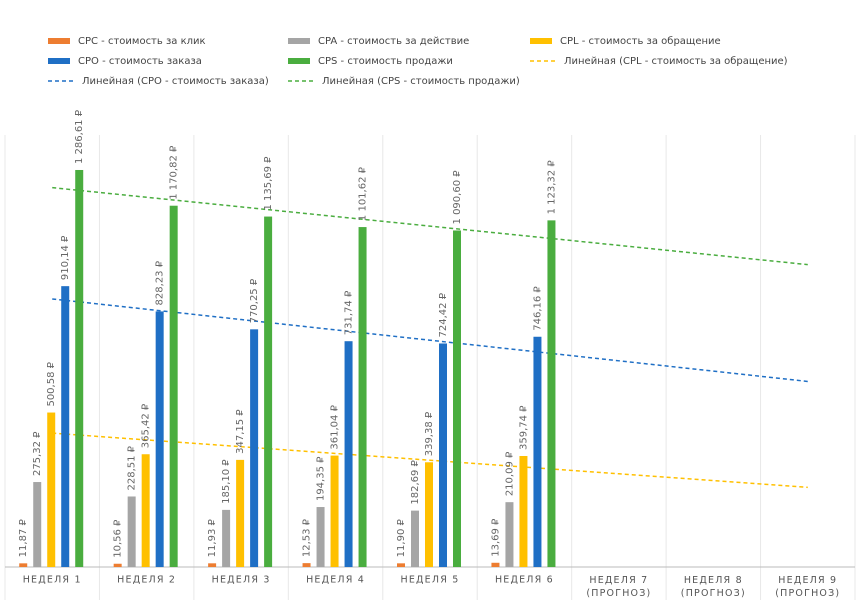  I want to click on value-label: 1 090,60 ₽, so click(457, 197).